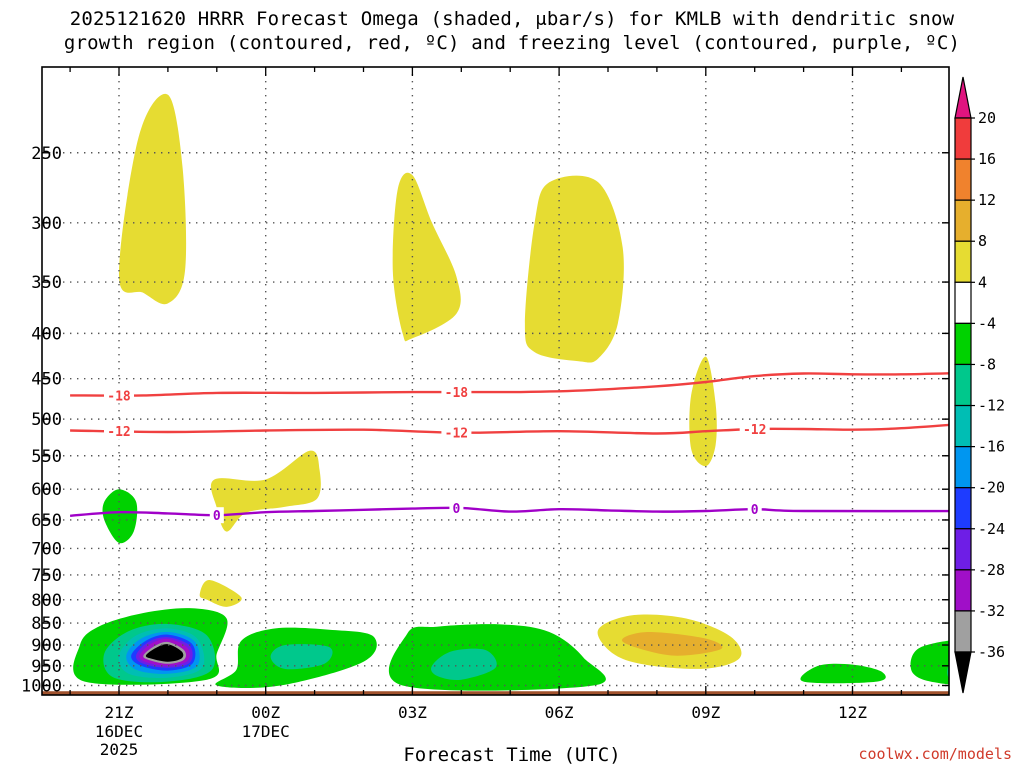 Image resolution: width=1024 pixels, height=768 pixels. I want to click on colorbar-label-13: -36, so click(991, 652).